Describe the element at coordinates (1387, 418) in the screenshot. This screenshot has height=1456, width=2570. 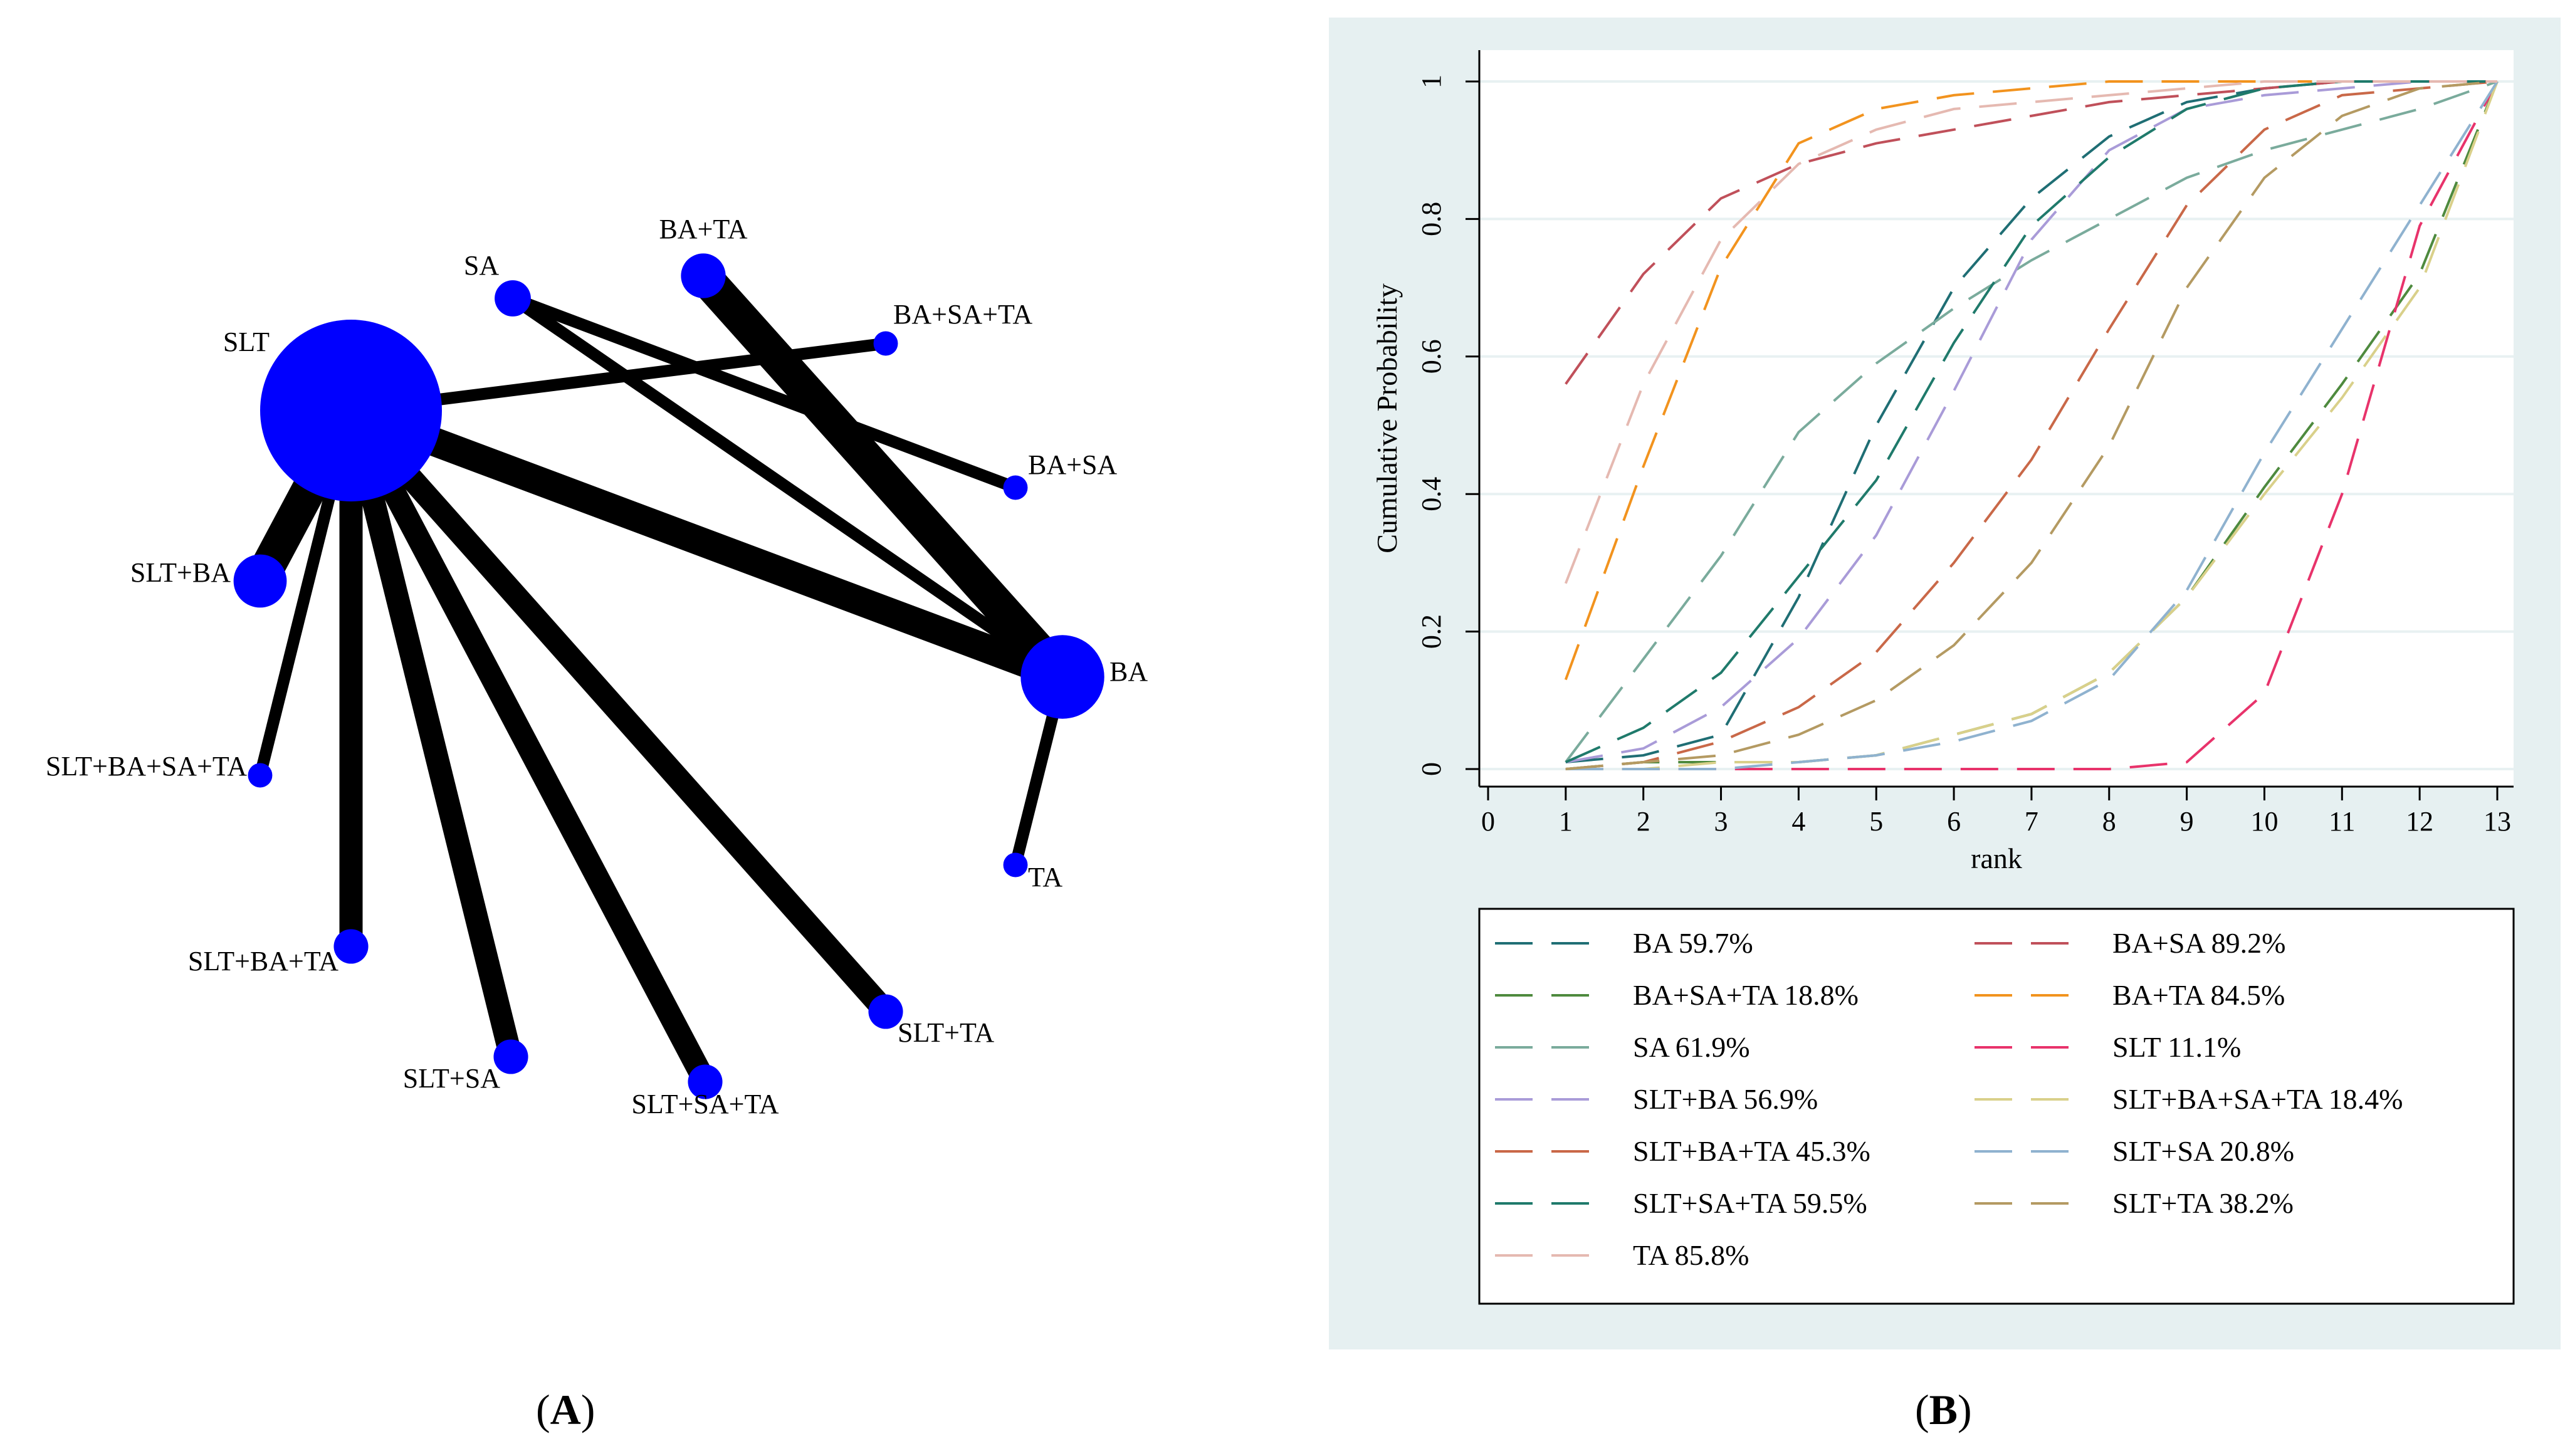
I see `y-axis-title: Cumulative Probability` at that location.